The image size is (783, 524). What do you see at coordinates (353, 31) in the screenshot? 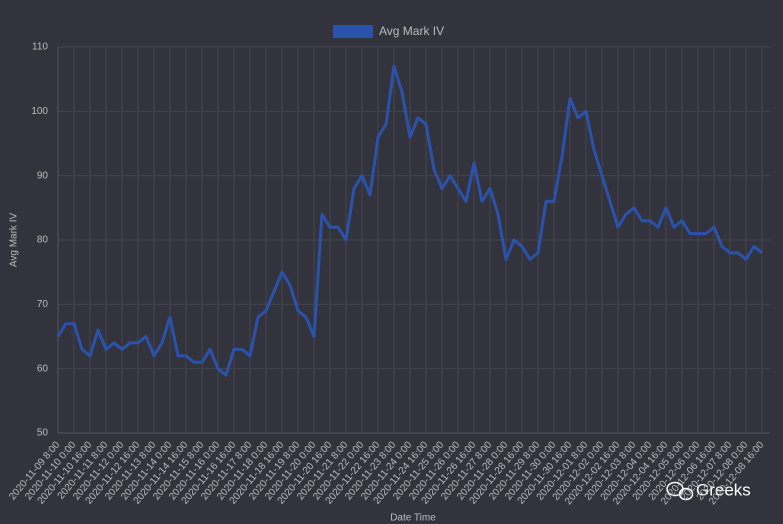
I see `legend-swatch` at bounding box center [353, 31].